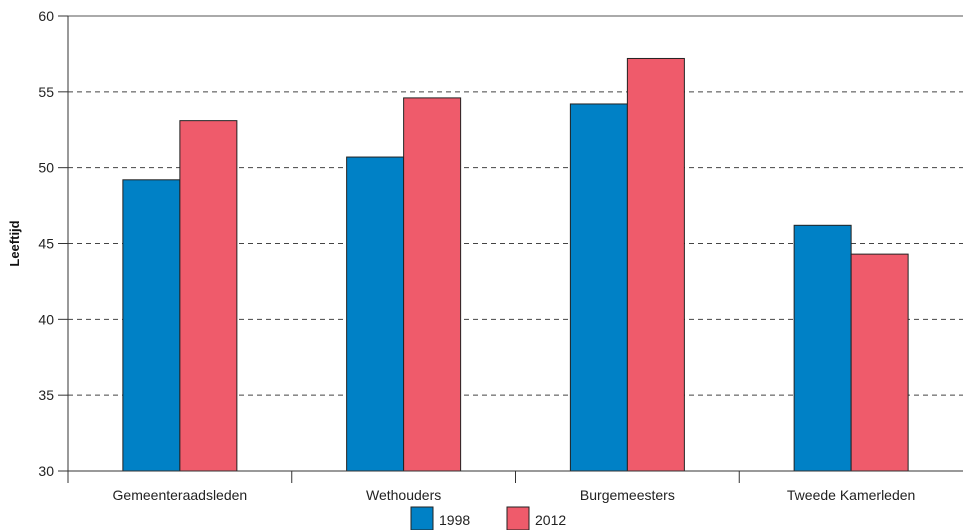 The image size is (963, 530). What do you see at coordinates (488, 518) in the screenshot?
I see `legend: 1998 2012` at bounding box center [488, 518].